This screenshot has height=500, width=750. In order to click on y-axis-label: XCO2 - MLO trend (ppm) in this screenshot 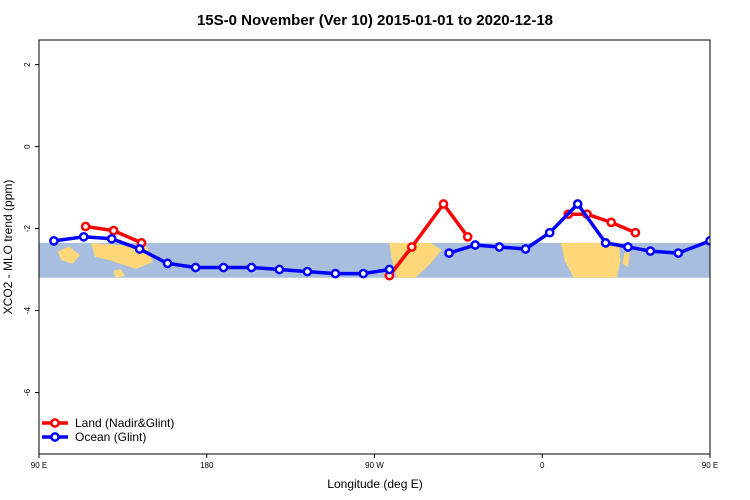, I will do `click(8, 247)`.